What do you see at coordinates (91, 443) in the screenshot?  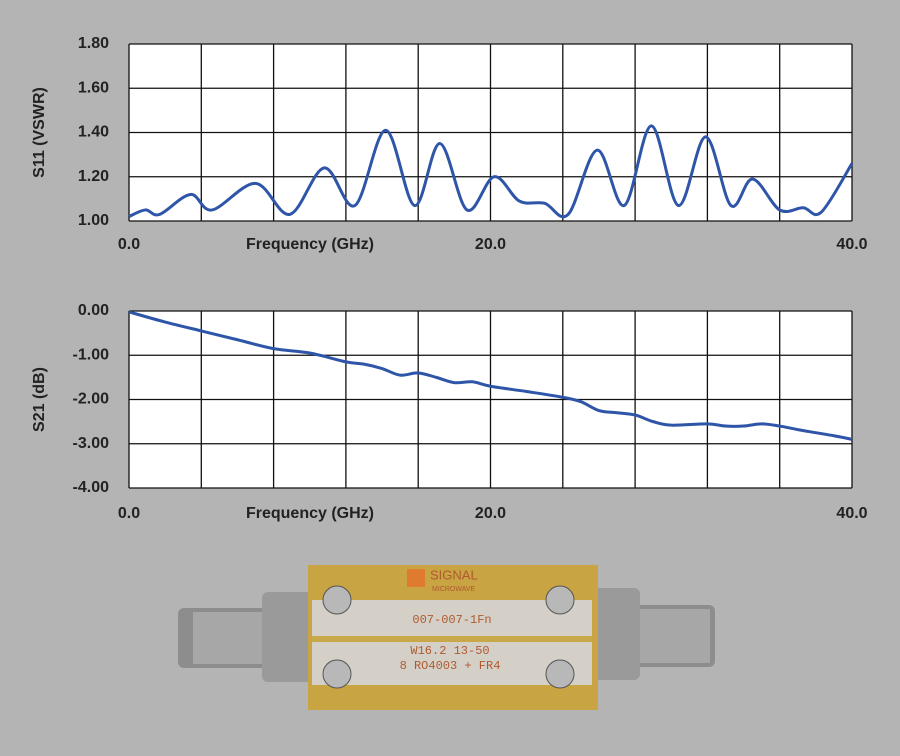 I see `y-tick-label: -3.00` at bounding box center [91, 443].